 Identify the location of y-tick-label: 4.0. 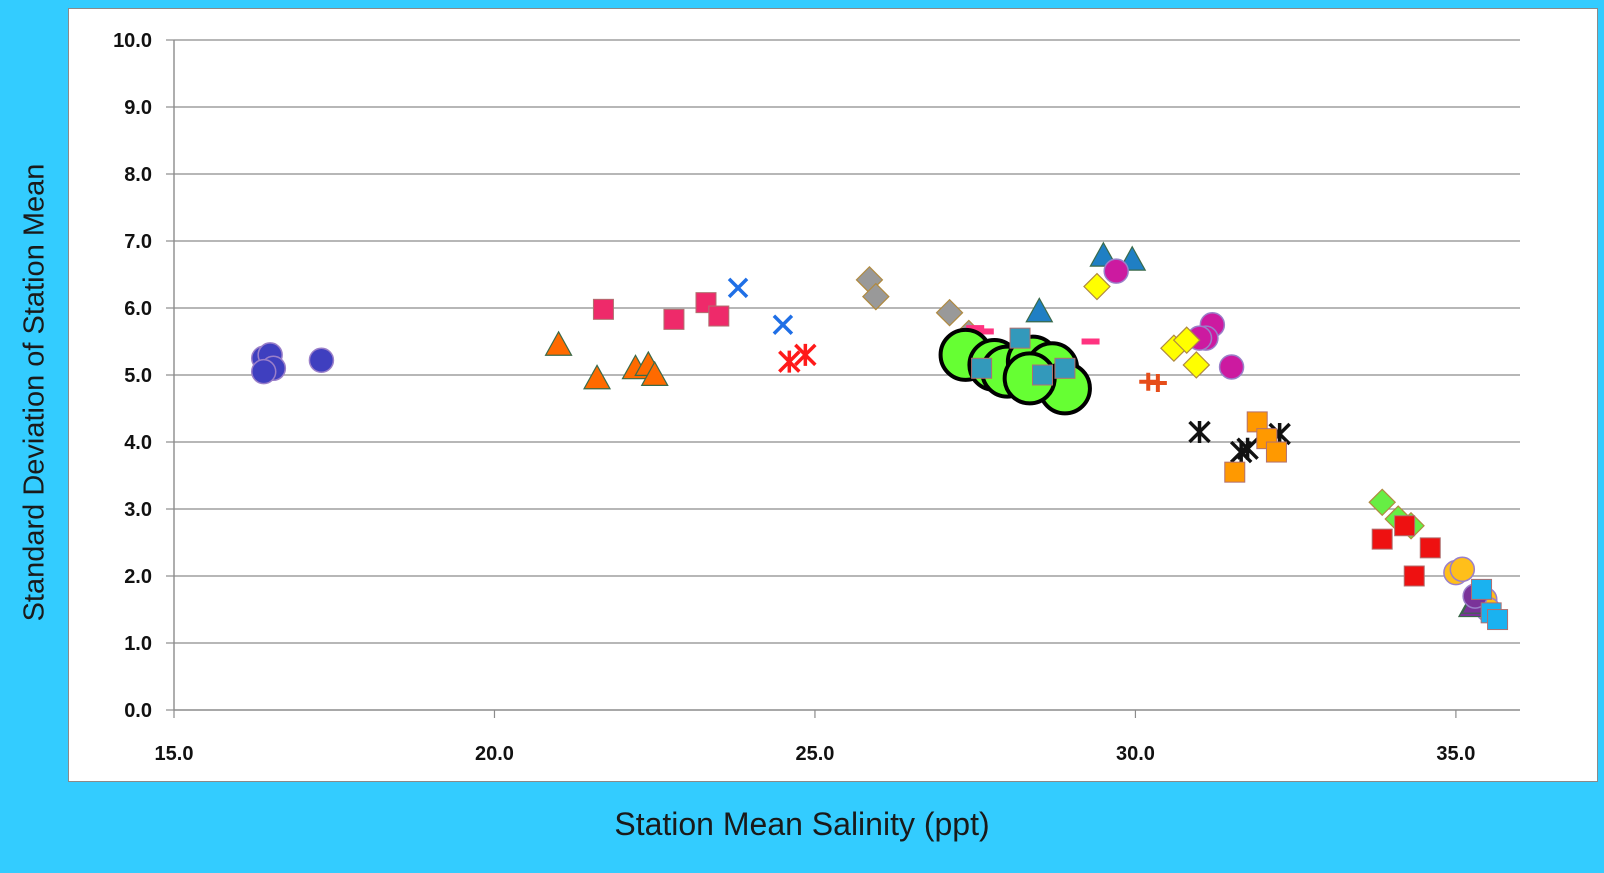
(138, 443).